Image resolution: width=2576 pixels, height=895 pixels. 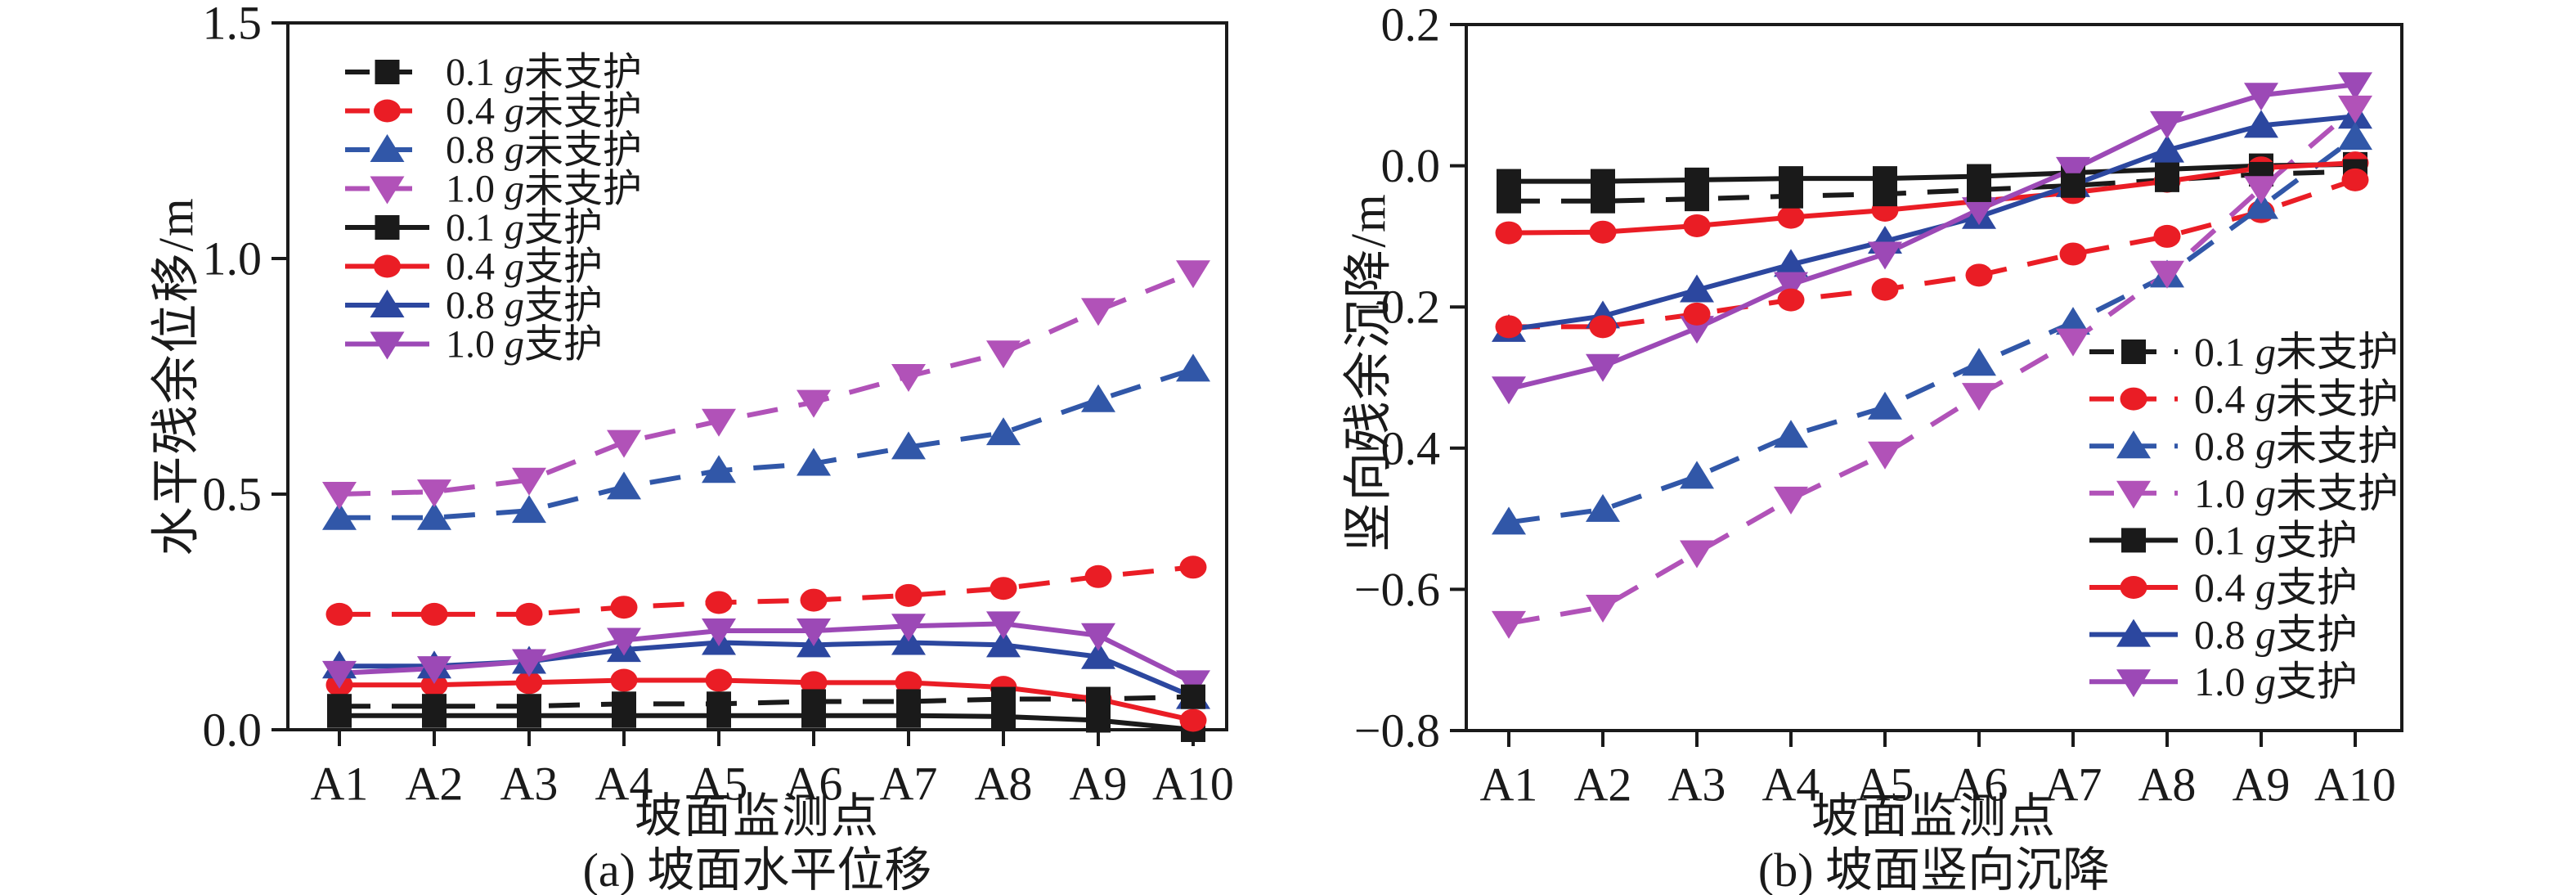 What do you see at coordinates (388, 111) in the screenshot?
I see `legend-marker-0.4 g未支护` at bounding box center [388, 111].